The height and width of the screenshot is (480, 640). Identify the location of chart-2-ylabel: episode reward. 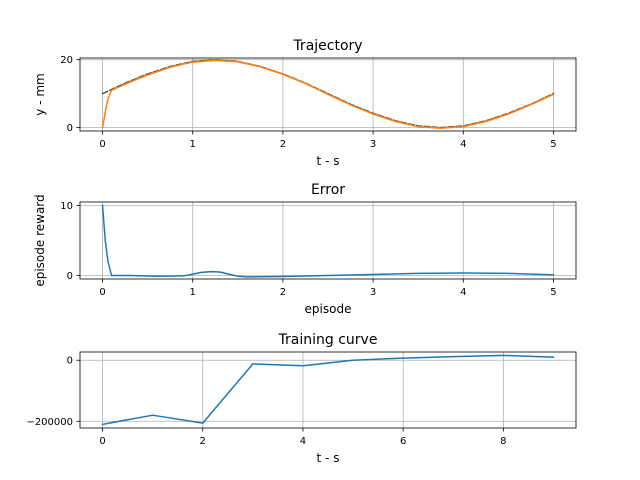
(40, 240).